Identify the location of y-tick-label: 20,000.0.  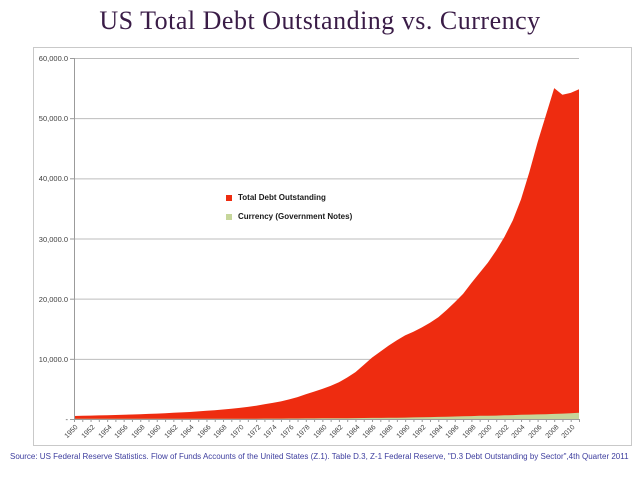
(53, 299).